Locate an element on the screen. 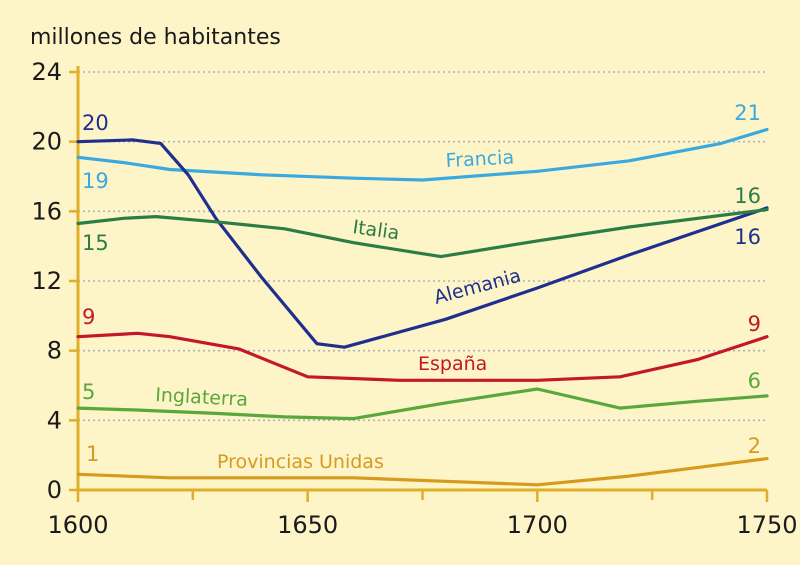 This screenshot has width=800, height=565. series-name-label-3: España is located at coordinates (452, 364).